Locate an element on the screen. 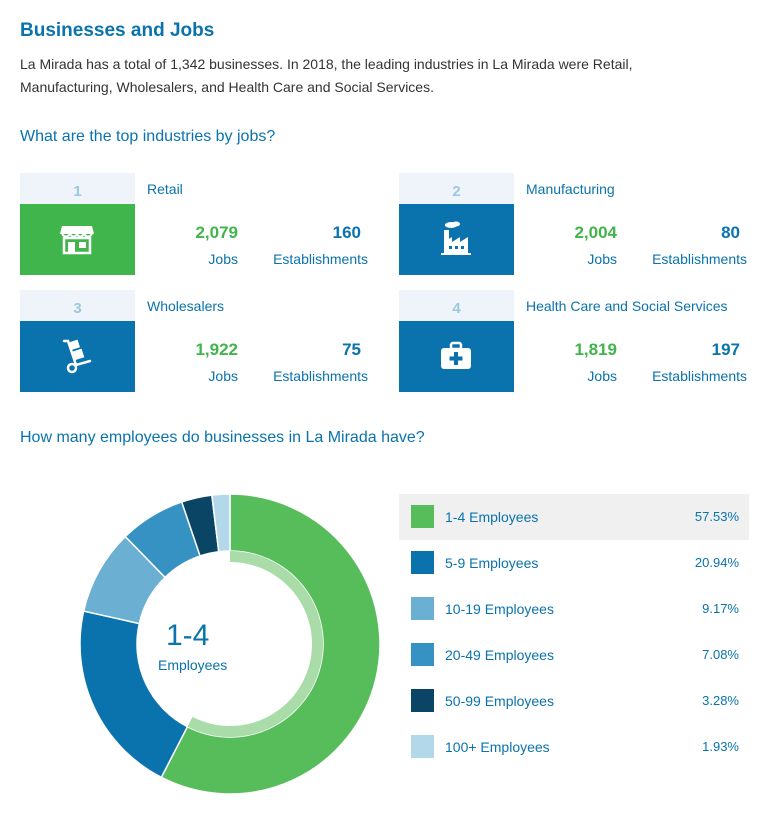 The image size is (768, 819). legend-label: 1-4 Employees is located at coordinates (492, 517).